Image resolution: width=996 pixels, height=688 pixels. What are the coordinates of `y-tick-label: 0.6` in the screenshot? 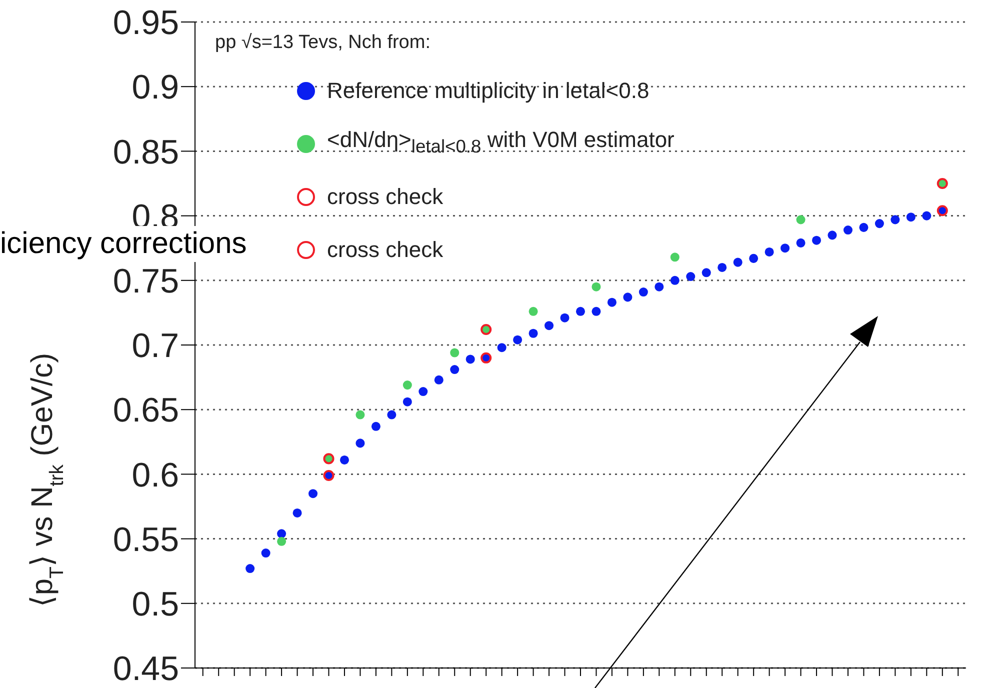 It's located at (155, 475).